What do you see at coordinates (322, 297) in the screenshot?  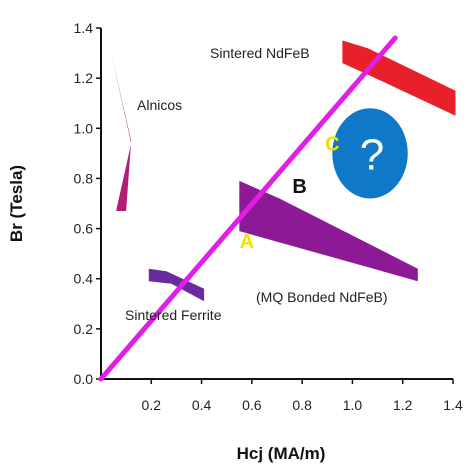 I see `region-label-mq-bonded-ndfeb: (MQ Bonded NdFeB)` at bounding box center [322, 297].